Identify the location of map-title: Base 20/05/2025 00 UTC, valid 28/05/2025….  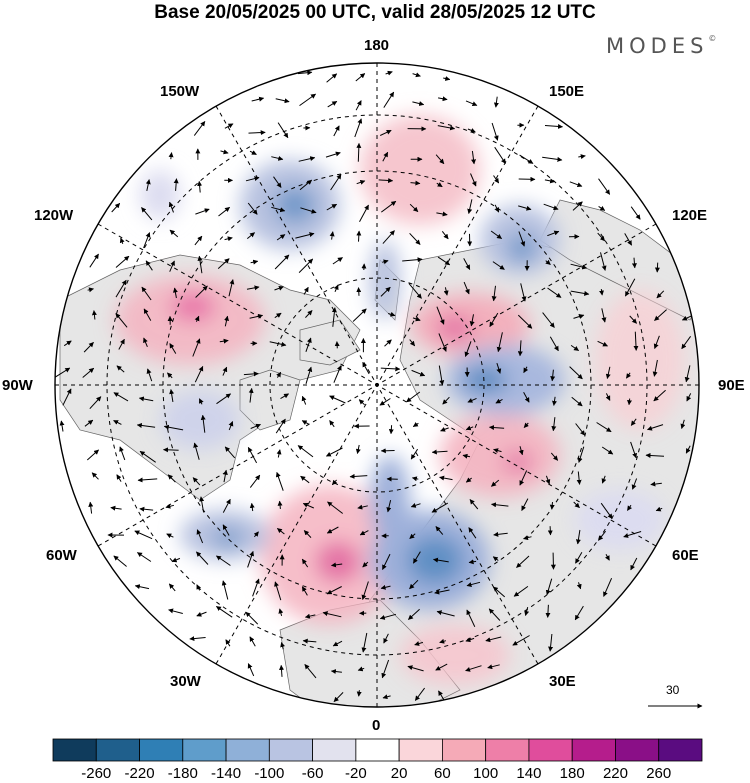
(375, 12).